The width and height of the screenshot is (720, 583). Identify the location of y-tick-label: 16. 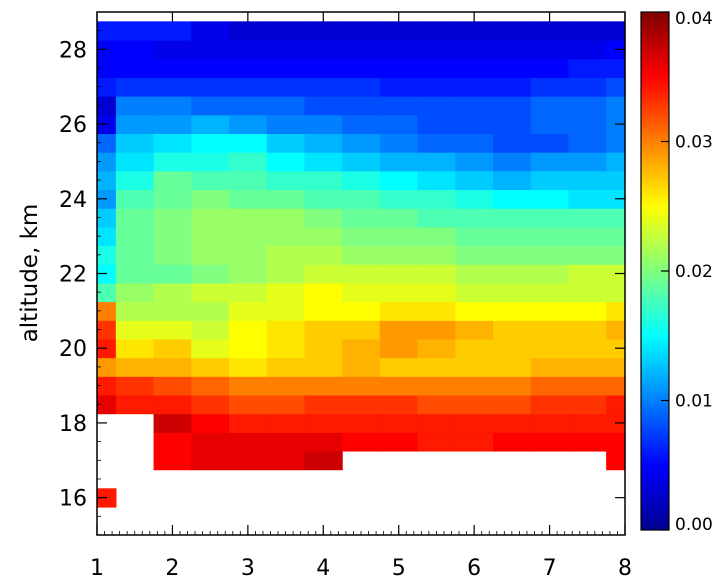
(73, 499).